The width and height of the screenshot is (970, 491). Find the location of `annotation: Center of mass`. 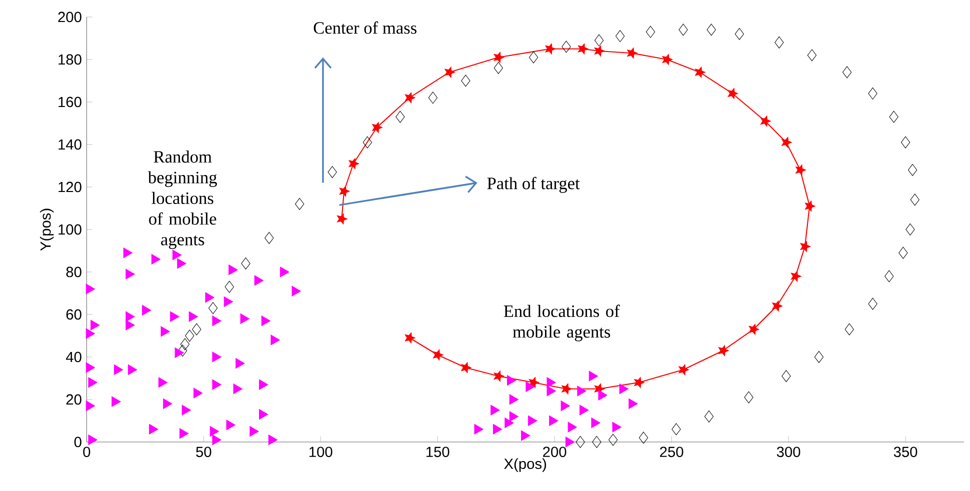

annotation: Center of mass is located at coordinates (365, 27).